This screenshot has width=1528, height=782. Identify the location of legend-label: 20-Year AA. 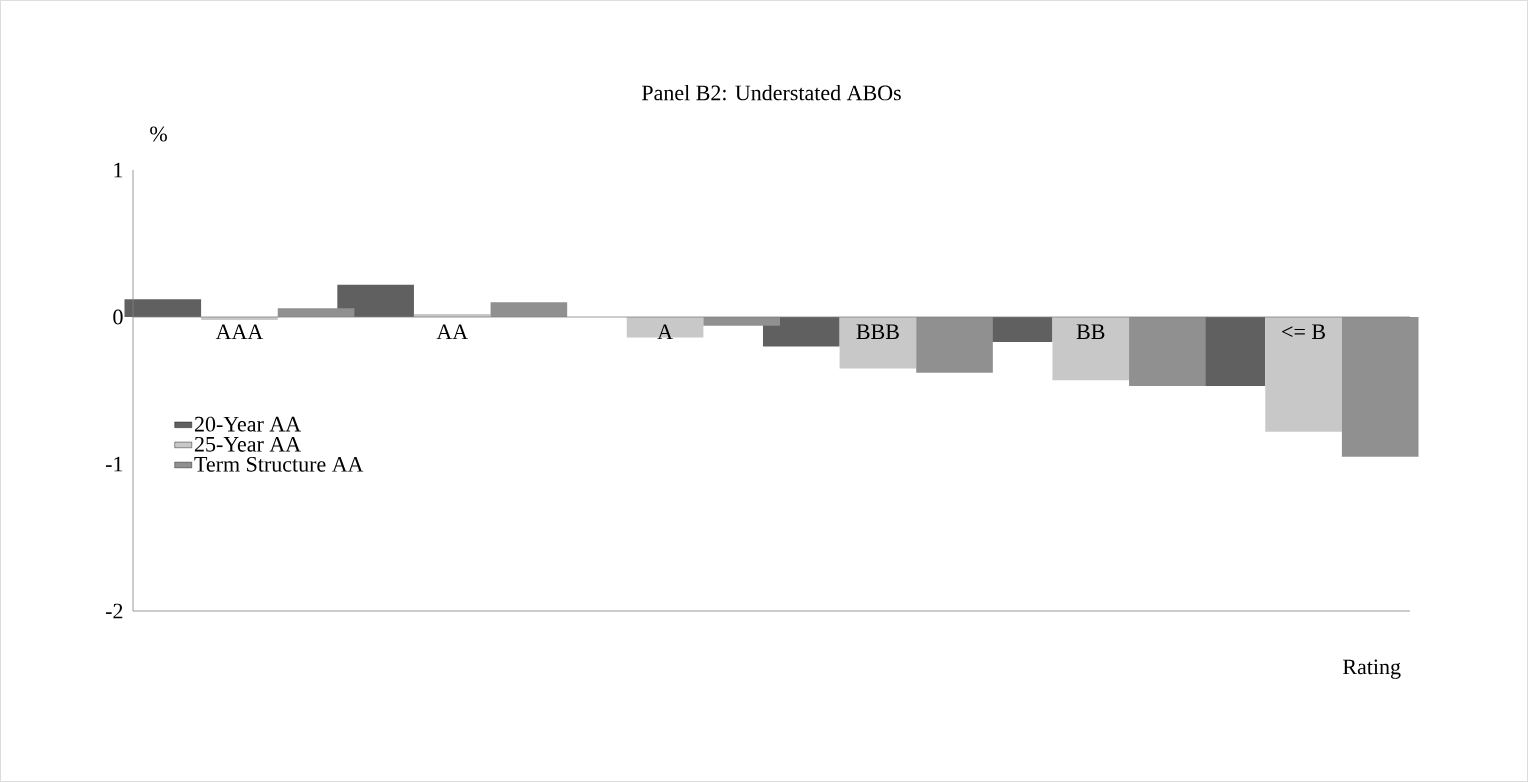
(247, 424).